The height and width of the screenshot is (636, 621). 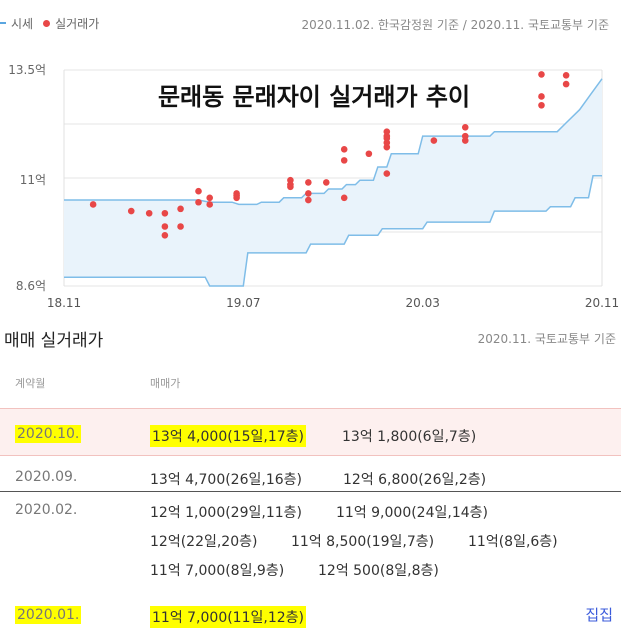 What do you see at coordinates (333, 303) in the screenshot?
I see `x-tick-labels: 18.11 19.07 20.03 20.11` at bounding box center [333, 303].